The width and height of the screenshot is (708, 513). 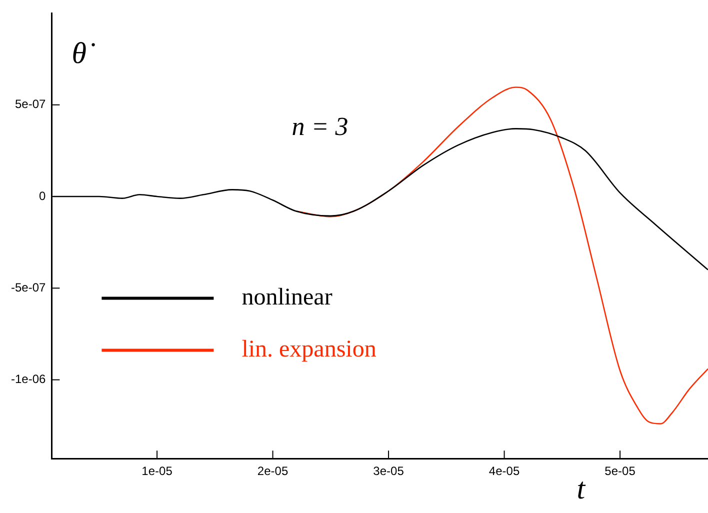 I want to click on x-tick-label: 3e-05, so click(x=388, y=471).